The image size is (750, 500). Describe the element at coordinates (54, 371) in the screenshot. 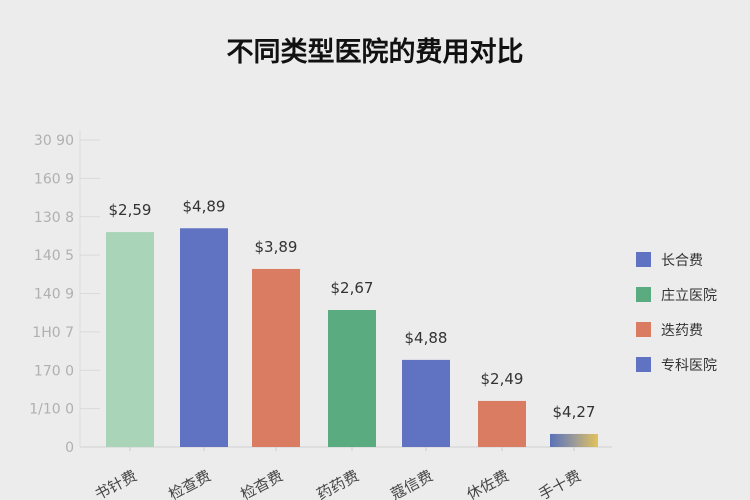

I see `y-tick-label: 170 0` at that location.